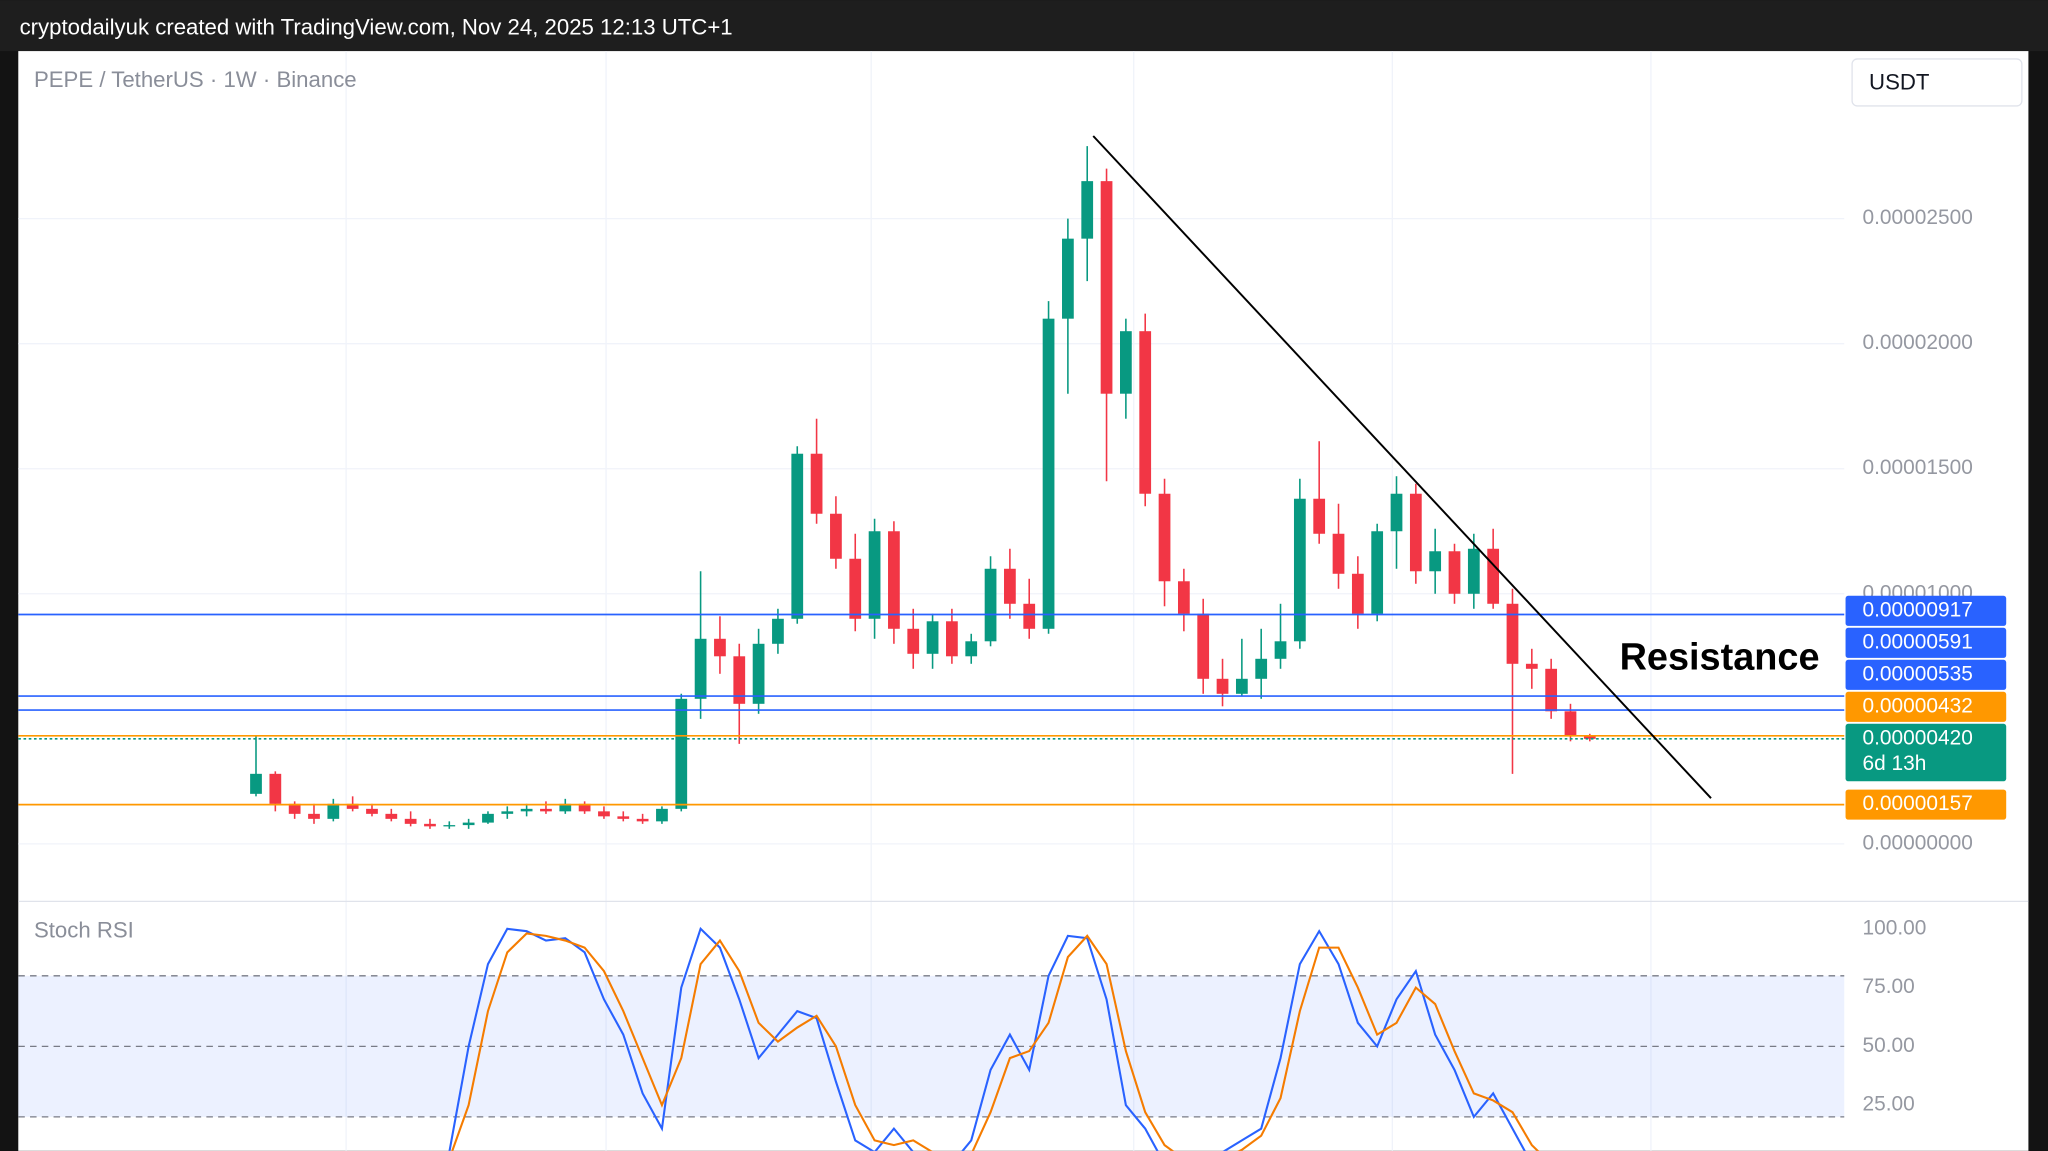 This screenshot has height=1151, width=2048. What do you see at coordinates (1918, 217) in the screenshot?
I see `y-tick-label: 0.00002500` at bounding box center [1918, 217].